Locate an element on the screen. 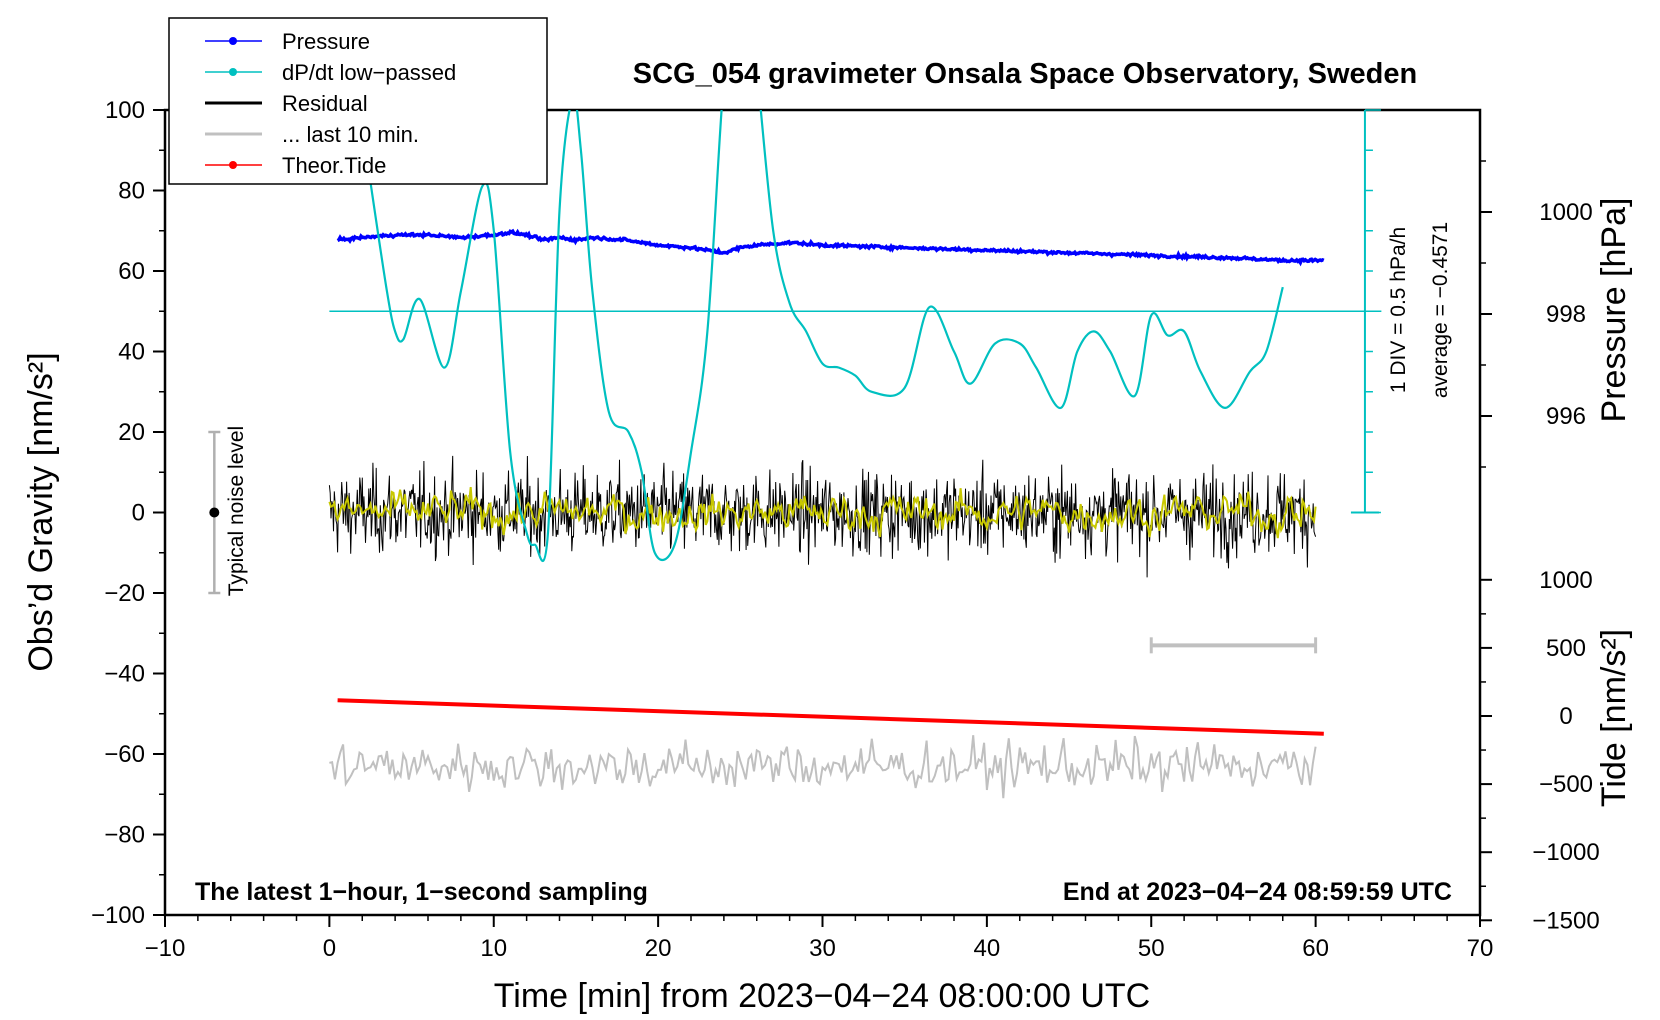 This screenshot has width=1660, height=1020. x-tick-label: 0 is located at coordinates (329, 948).